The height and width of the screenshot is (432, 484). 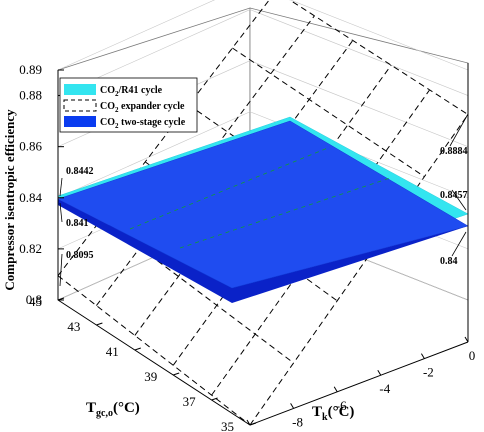 I want to click on y-axis-title: Tgc,o(°C), so click(x=113, y=409).